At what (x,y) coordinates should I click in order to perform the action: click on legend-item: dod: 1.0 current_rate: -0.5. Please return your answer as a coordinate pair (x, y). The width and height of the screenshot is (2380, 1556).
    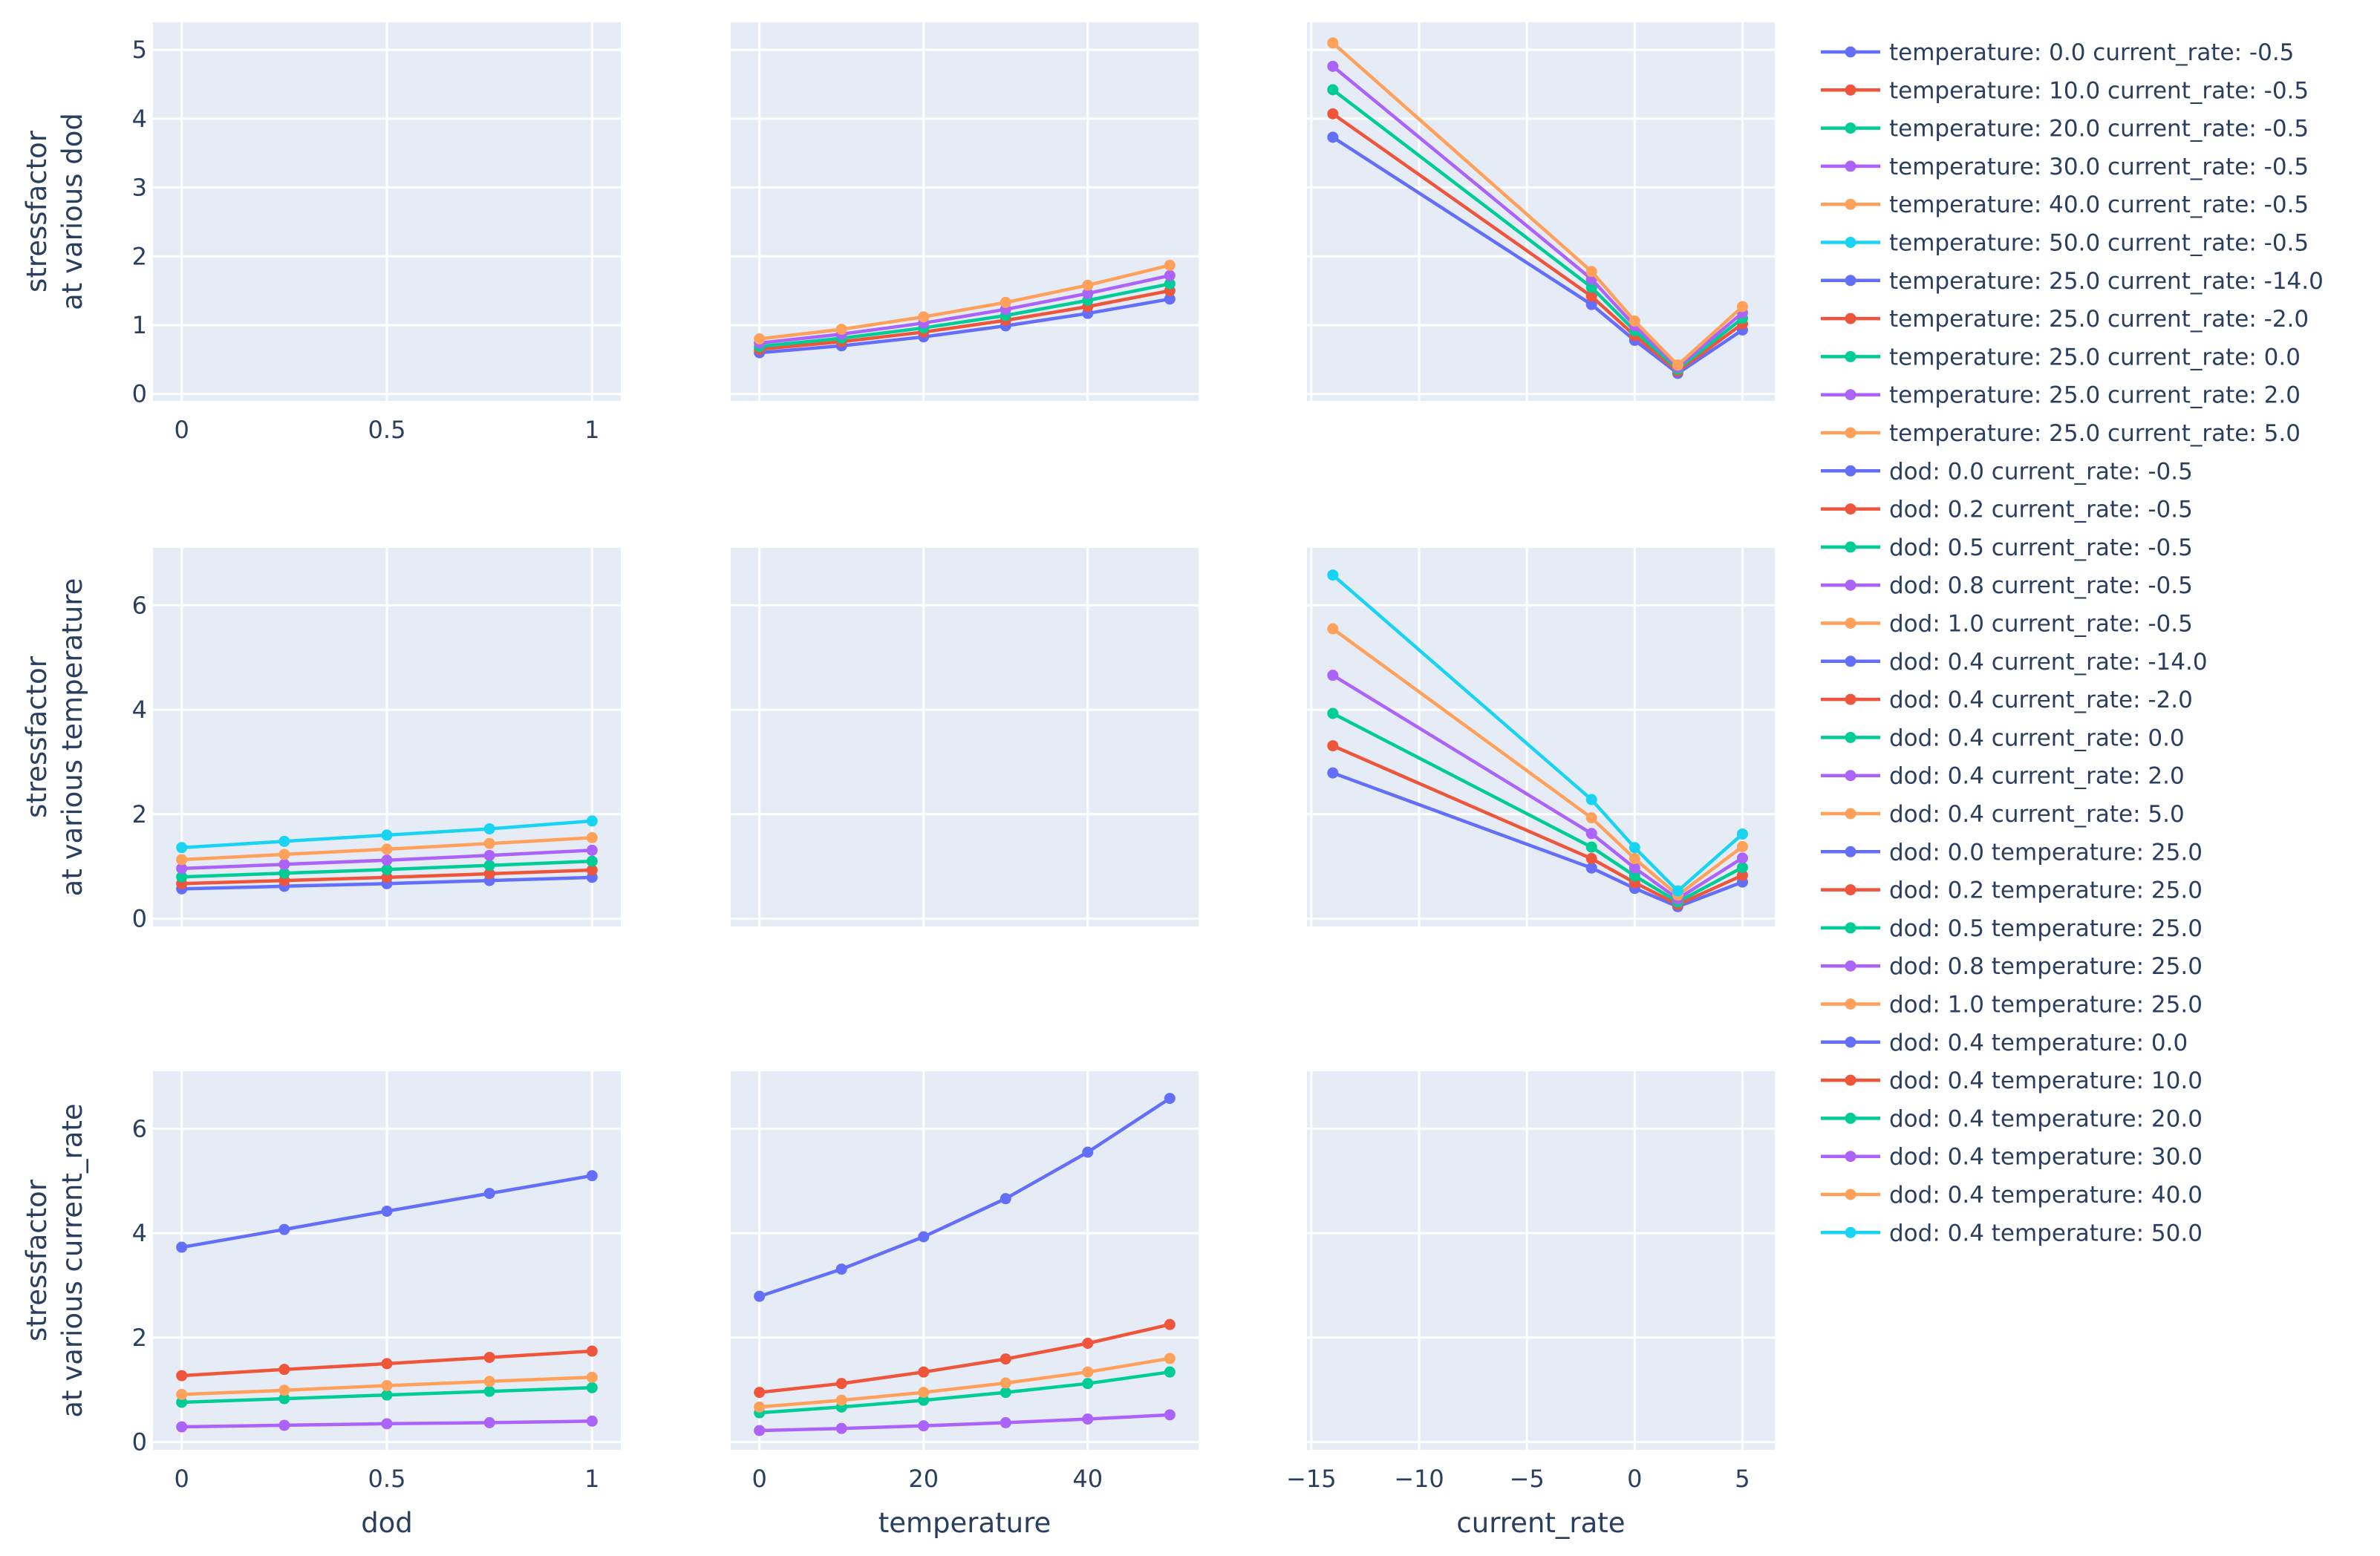
    Looking at the image, I should click on (2007, 624).